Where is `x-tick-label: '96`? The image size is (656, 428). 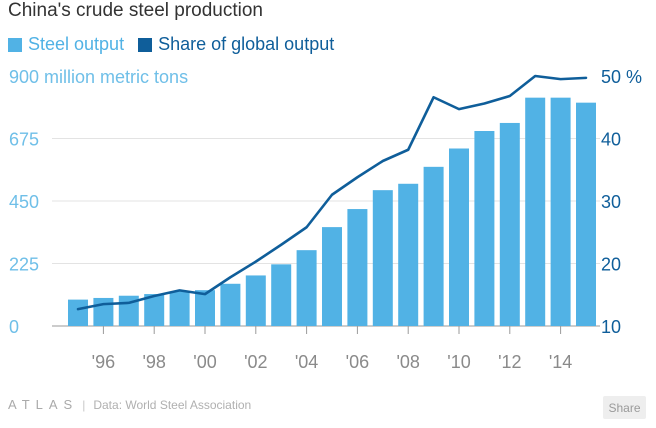 x-tick-label: '96 is located at coordinates (103, 362).